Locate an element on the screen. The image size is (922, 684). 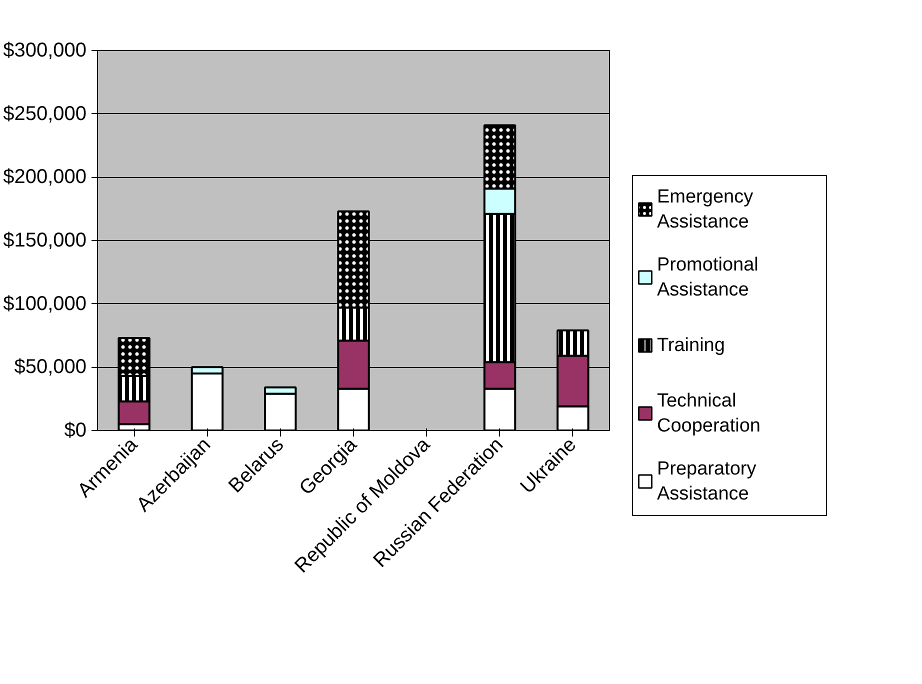
legend-label: Emergency Assistance is located at coordinates (705, 209).